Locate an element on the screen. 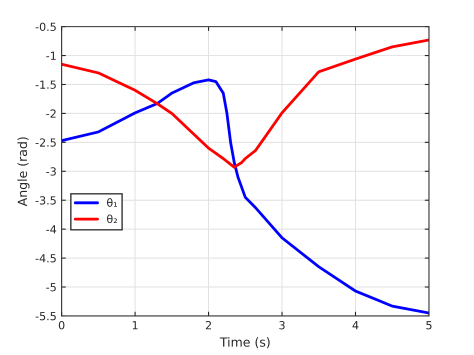  x-tick-label: 0 is located at coordinates (61, 325).